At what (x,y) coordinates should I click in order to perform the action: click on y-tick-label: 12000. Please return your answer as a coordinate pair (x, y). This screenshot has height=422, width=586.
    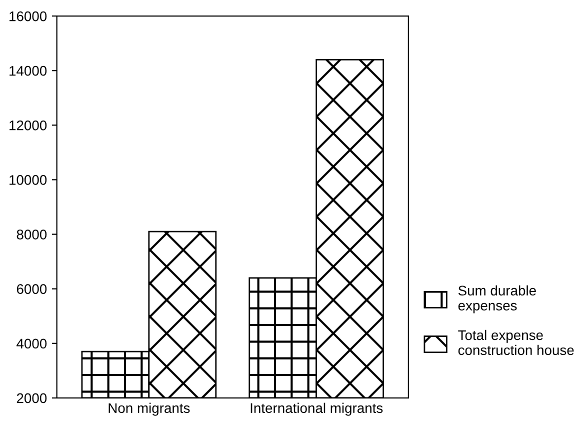
    Looking at the image, I should click on (28, 125).